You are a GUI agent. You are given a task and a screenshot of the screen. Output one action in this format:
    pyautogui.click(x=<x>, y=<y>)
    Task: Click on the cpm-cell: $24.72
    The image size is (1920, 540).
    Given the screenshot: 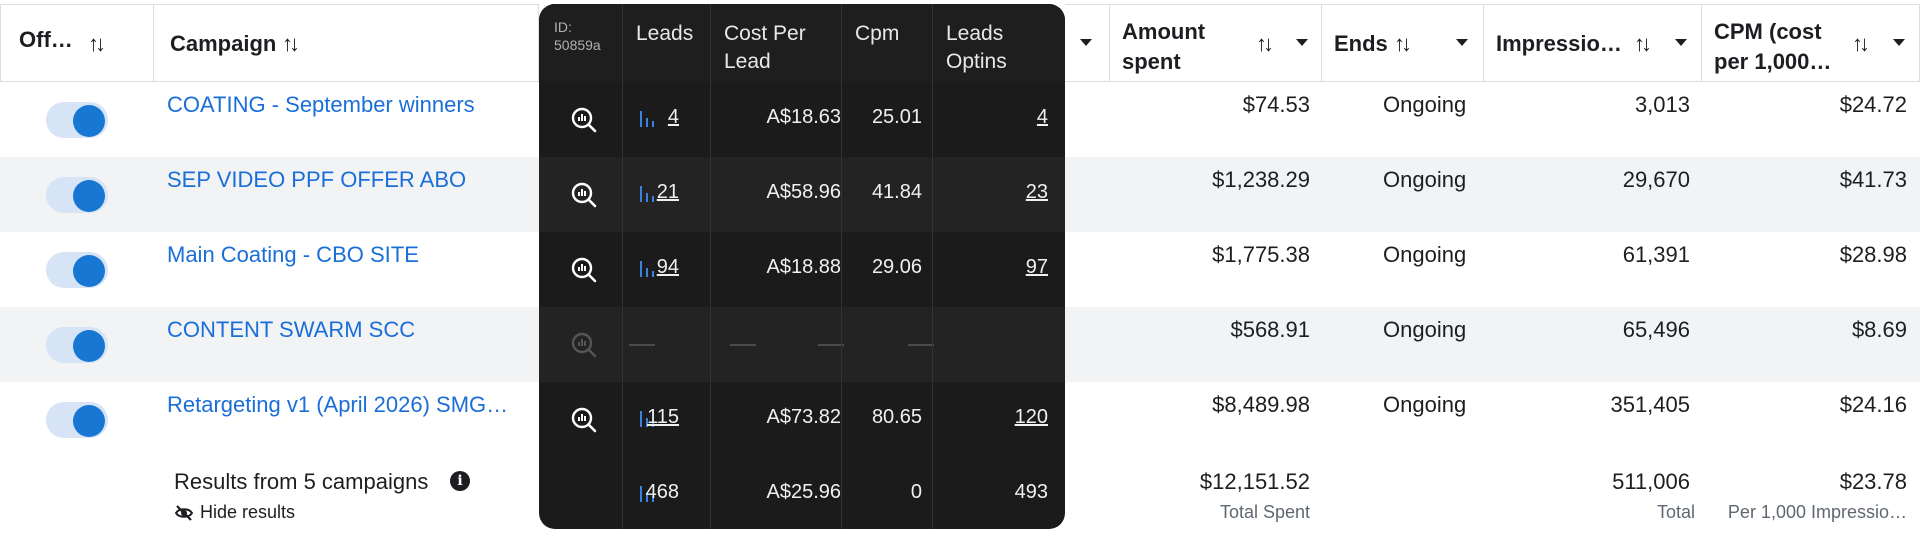 What is the action you would take?
    pyautogui.click(x=1873, y=104)
    